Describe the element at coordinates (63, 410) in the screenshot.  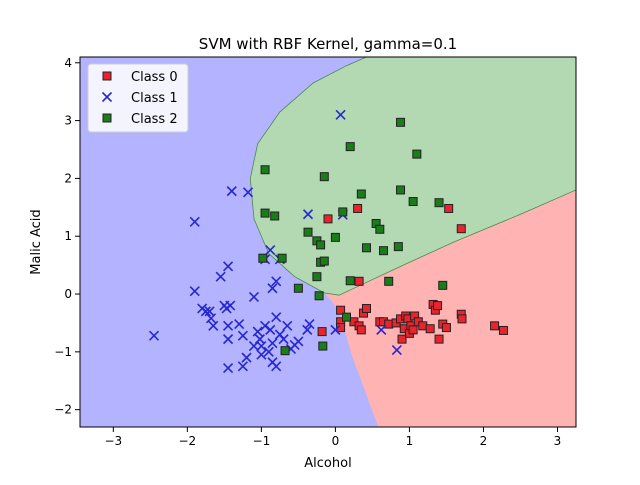
I see `y-tick-label: −2` at that location.